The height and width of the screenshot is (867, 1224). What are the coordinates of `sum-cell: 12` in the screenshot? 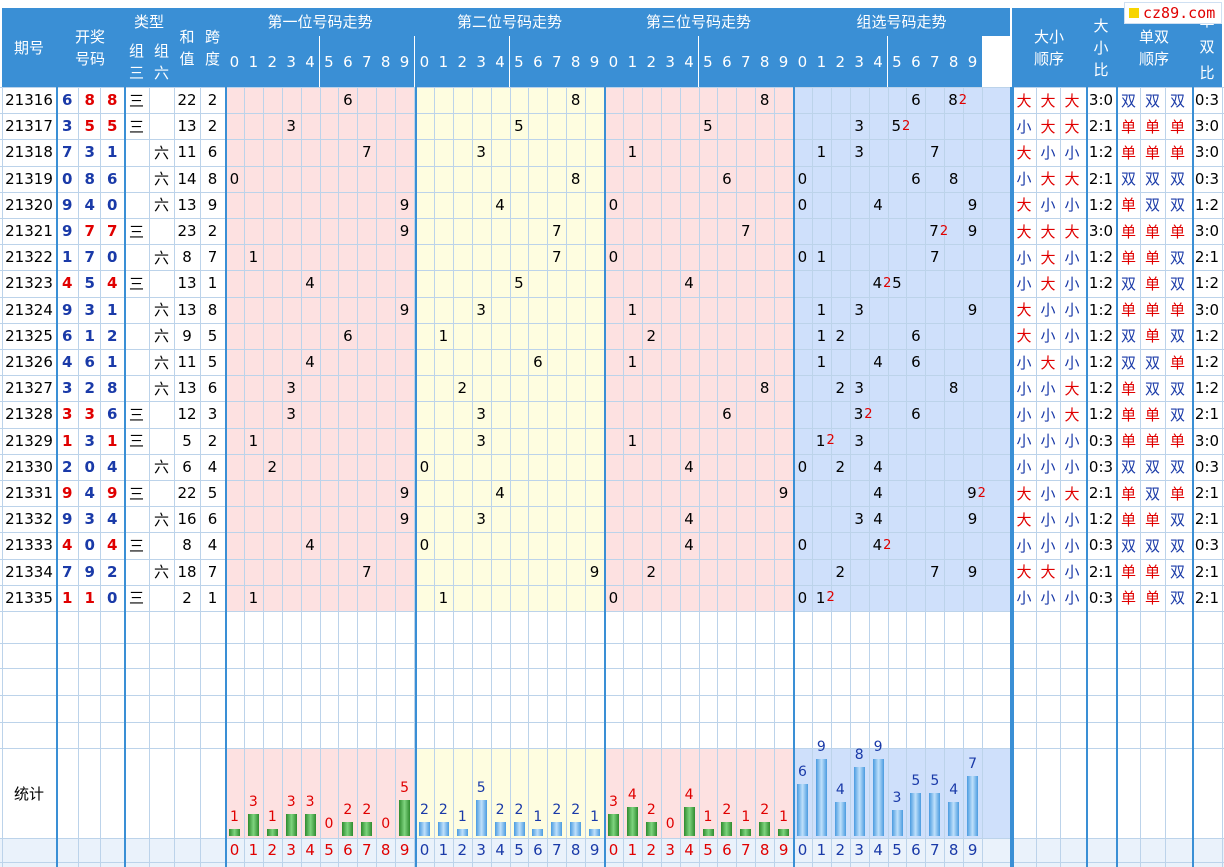 It's located at (187, 414).